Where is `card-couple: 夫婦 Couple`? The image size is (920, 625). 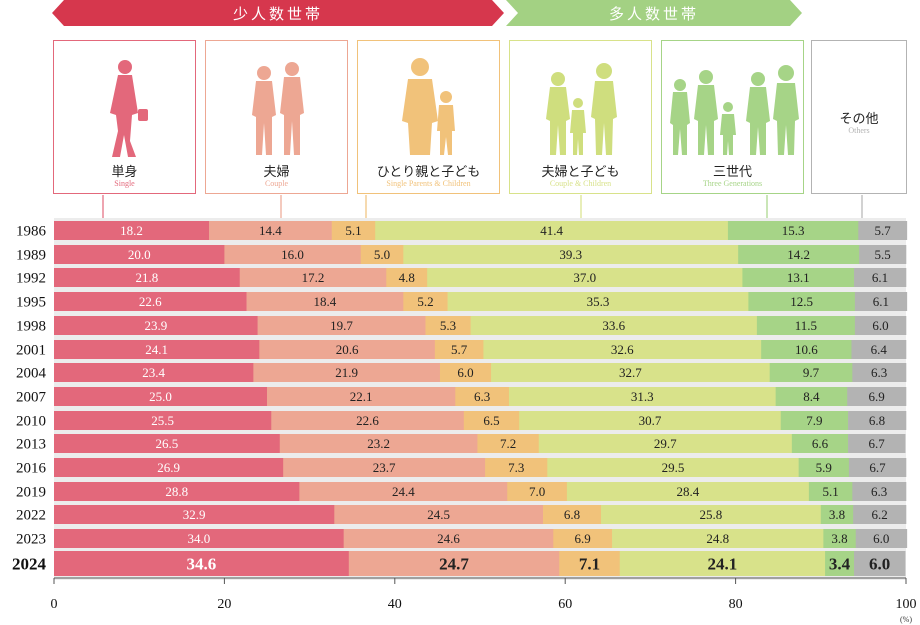
card-couple: 夫婦 Couple is located at coordinates (276, 117).